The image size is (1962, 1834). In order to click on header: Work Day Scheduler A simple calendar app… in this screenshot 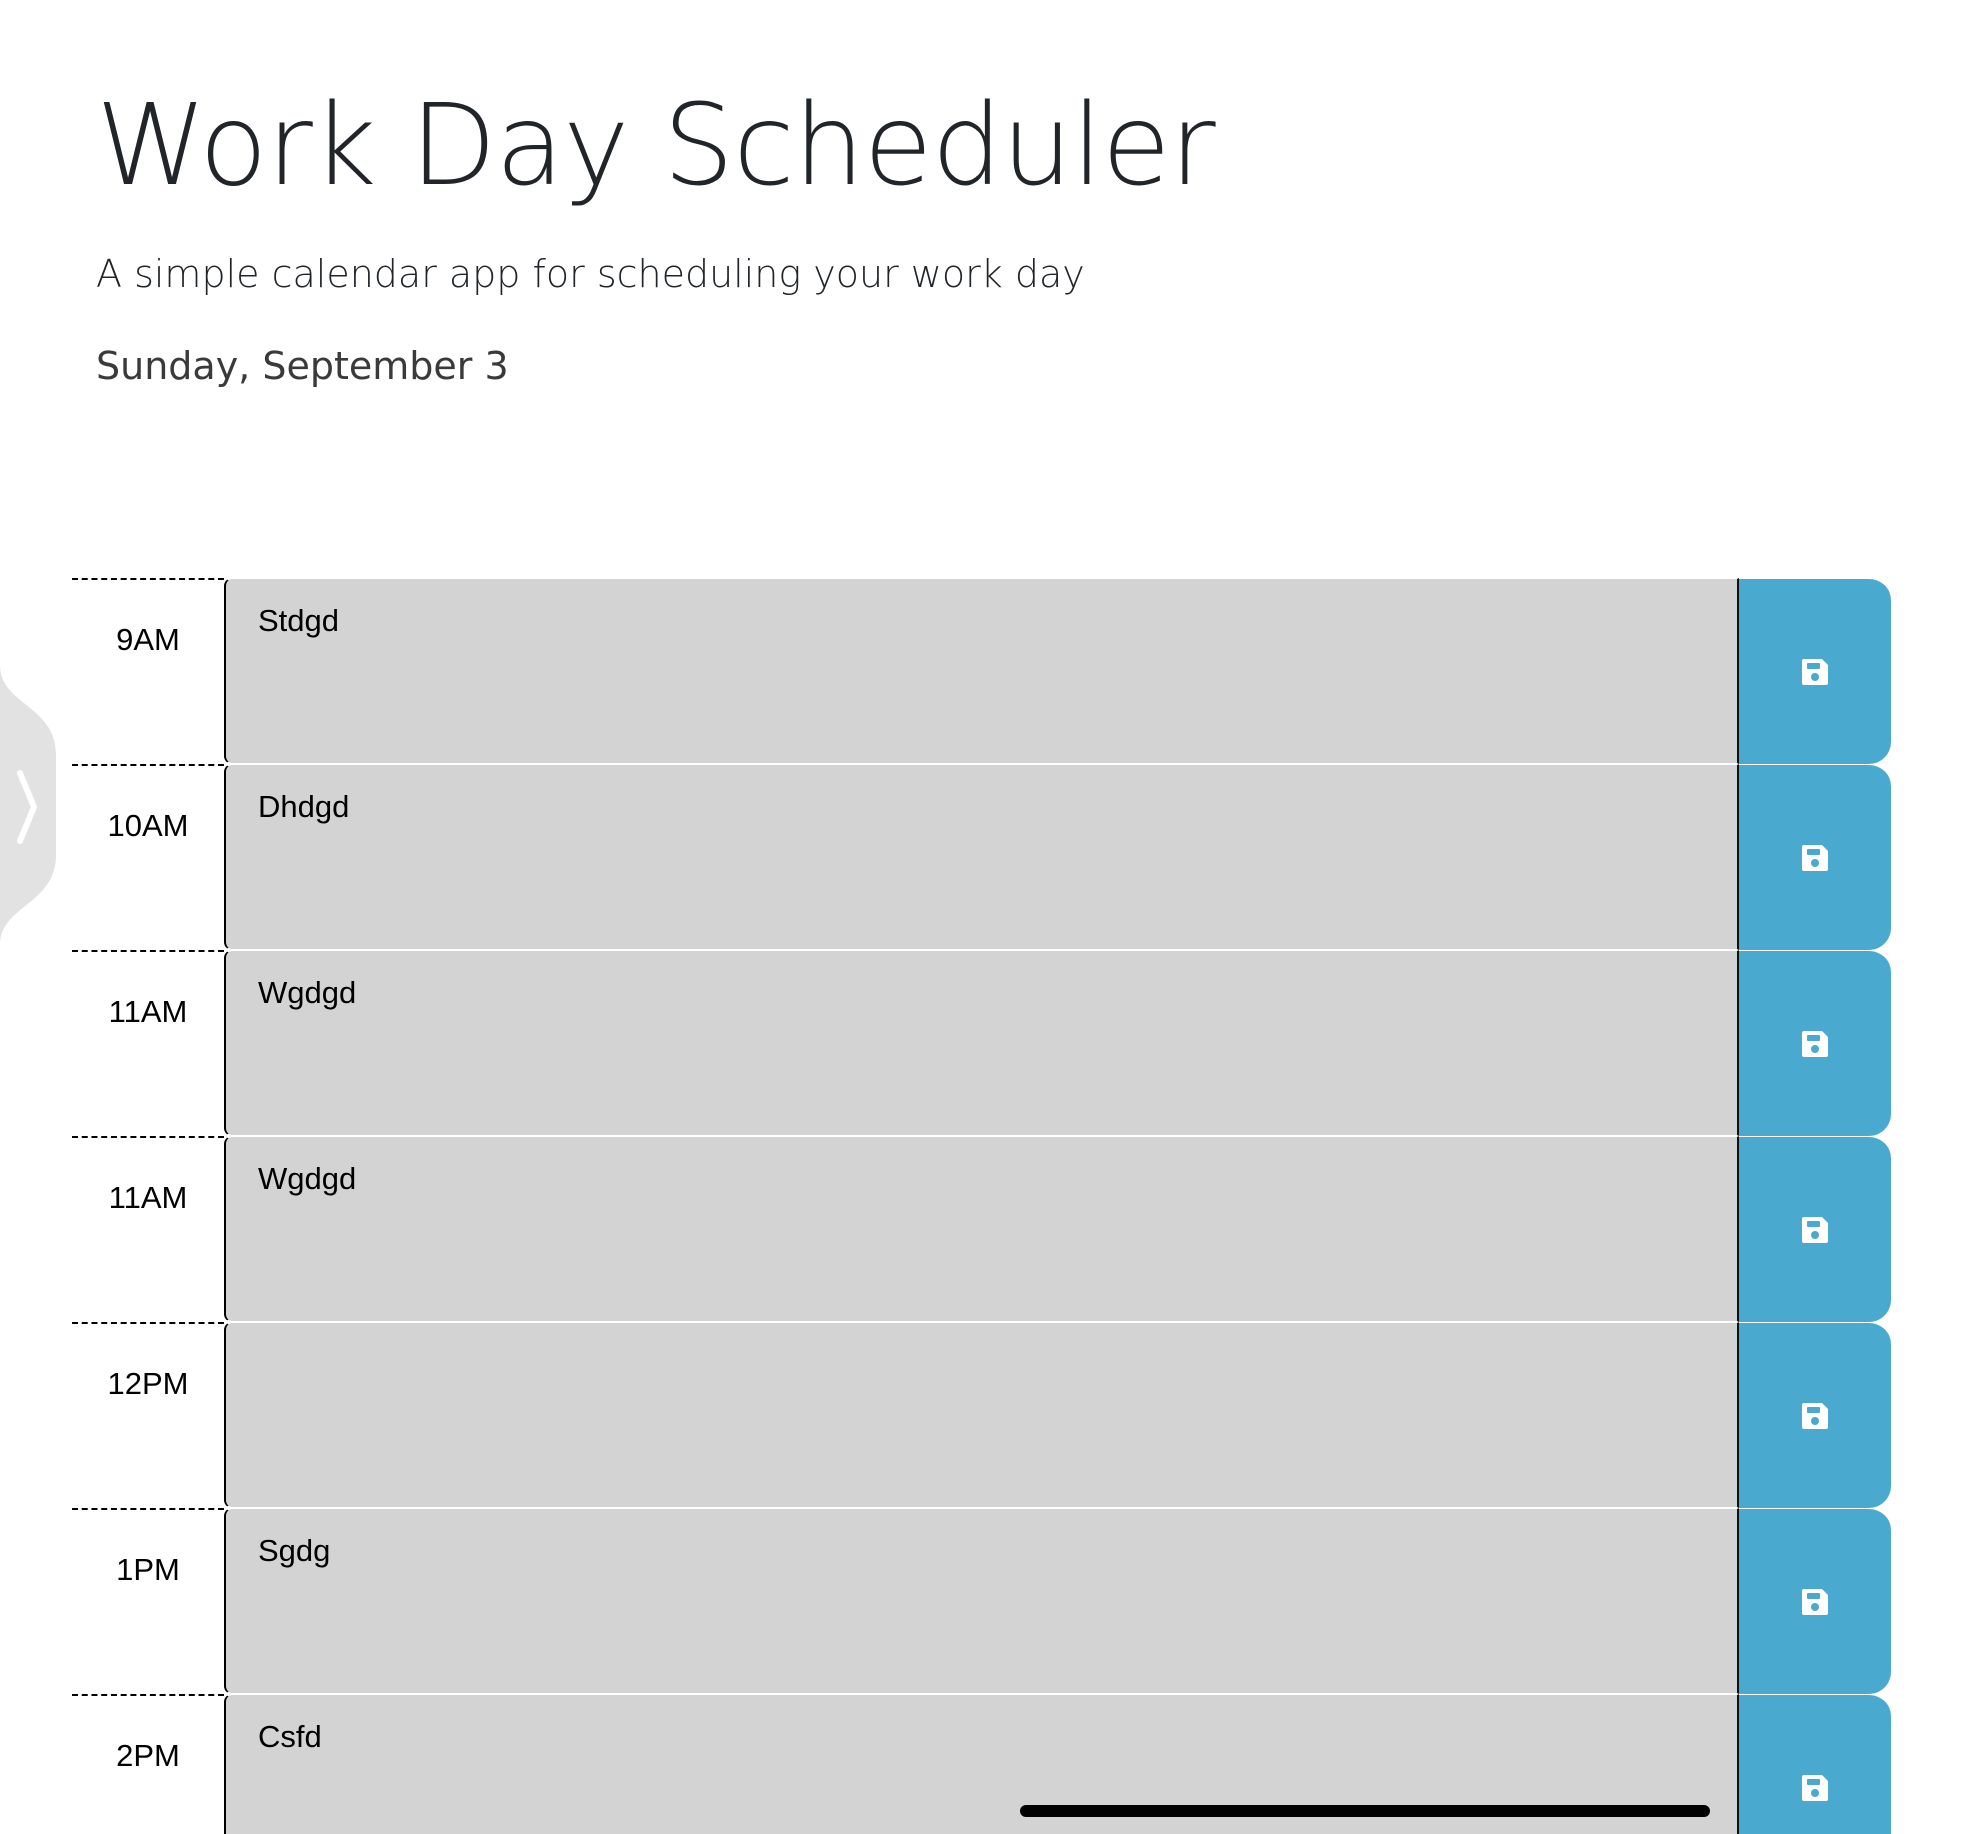, I will do `click(946, 239)`.